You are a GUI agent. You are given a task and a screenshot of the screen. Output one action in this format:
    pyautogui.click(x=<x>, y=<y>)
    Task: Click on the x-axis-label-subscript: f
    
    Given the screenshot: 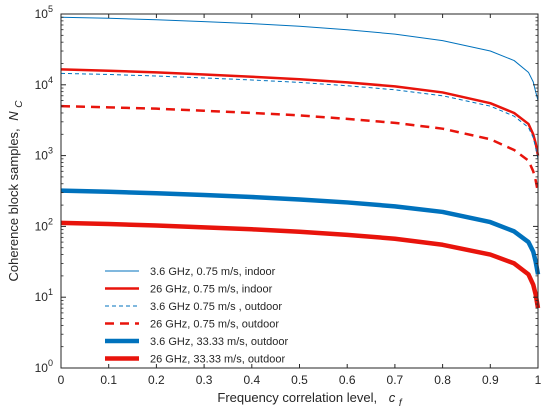 What is the action you would take?
    pyautogui.click(x=401, y=403)
    